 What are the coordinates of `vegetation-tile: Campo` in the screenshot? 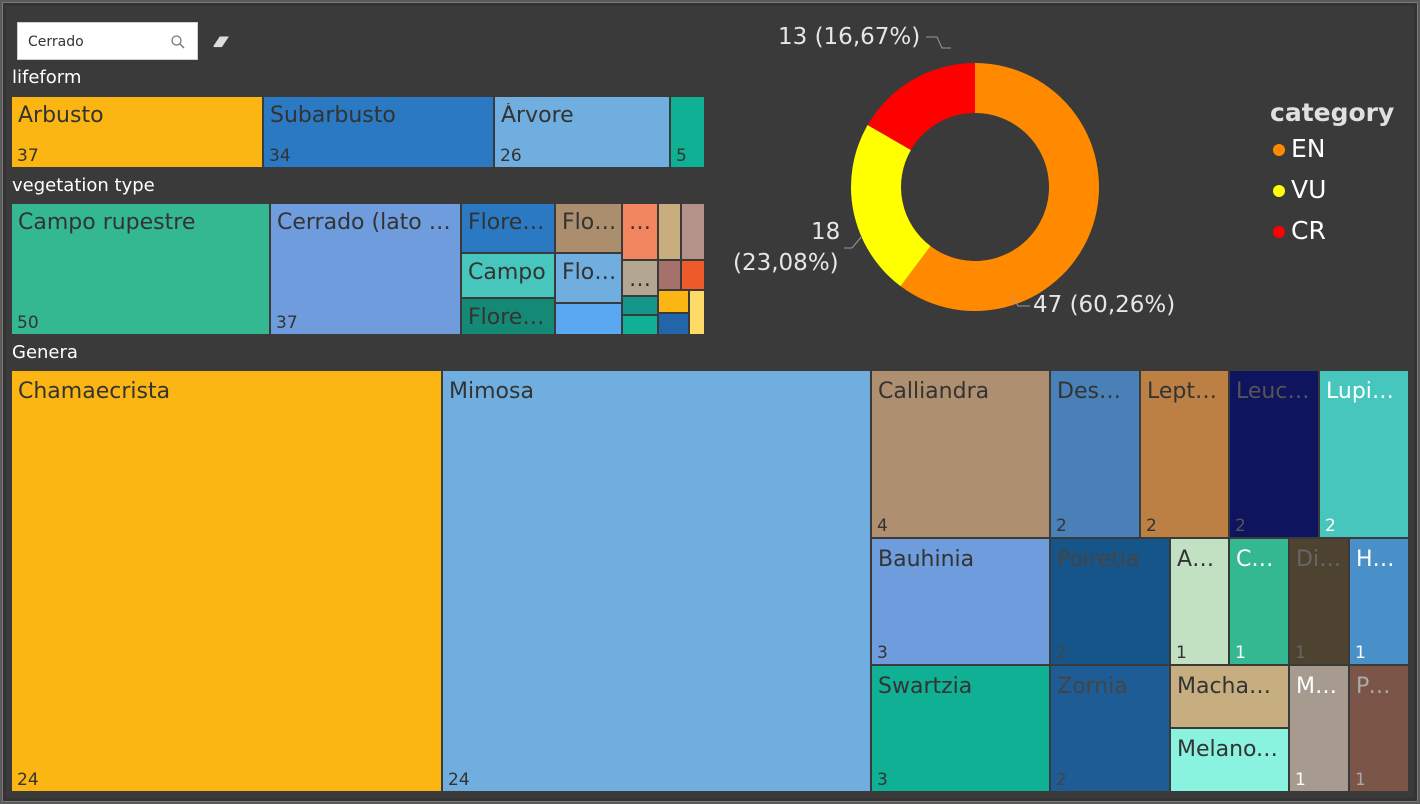 It's located at (508, 275).